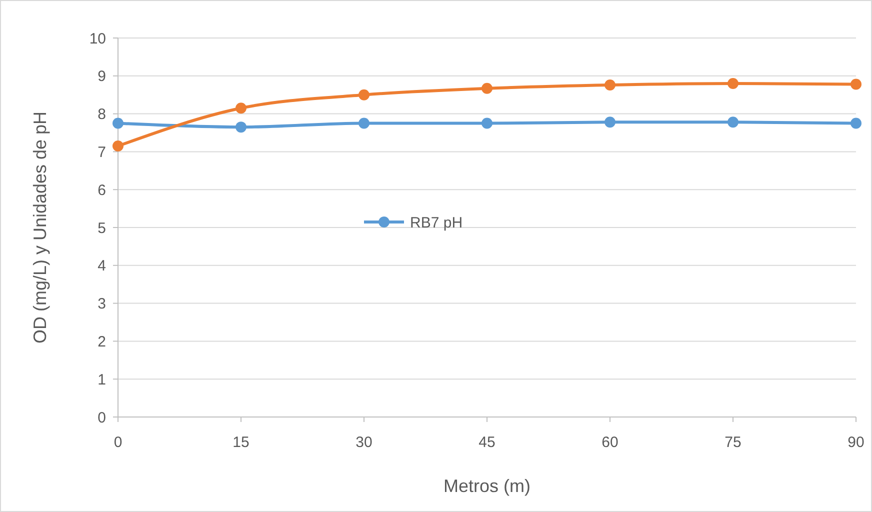 The height and width of the screenshot is (512, 872). Describe the element at coordinates (102, 379) in the screenshot. I see `y-tick-label: 1` at that location.